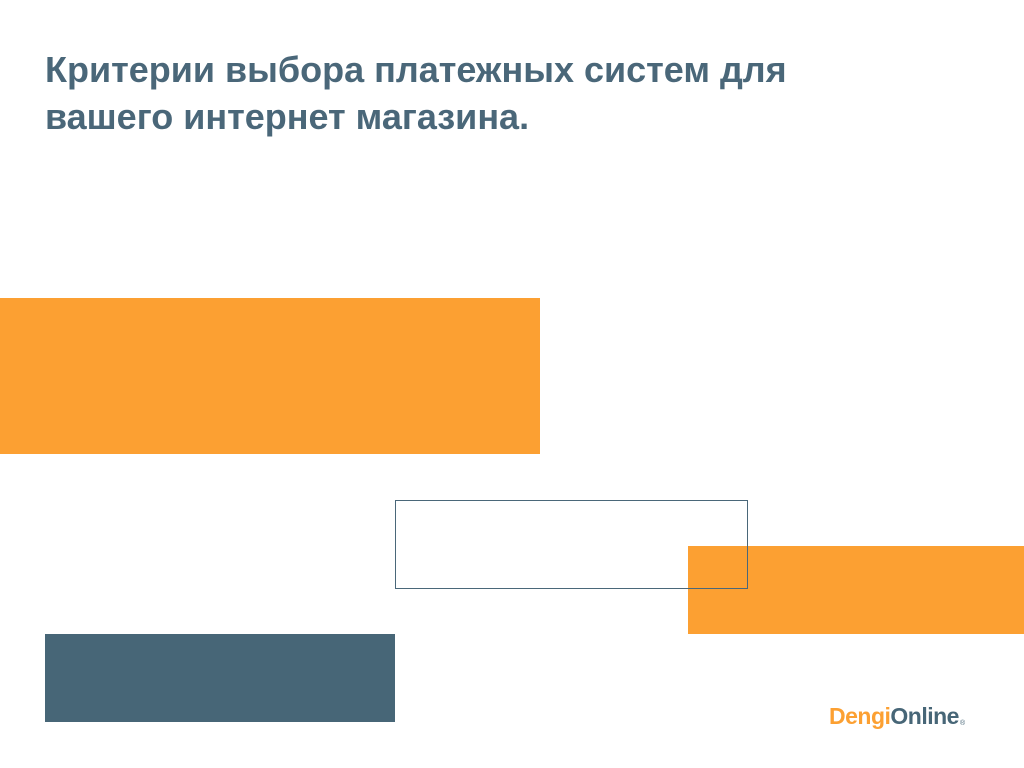  I want to click on orange-block-small, so click(856, 590).